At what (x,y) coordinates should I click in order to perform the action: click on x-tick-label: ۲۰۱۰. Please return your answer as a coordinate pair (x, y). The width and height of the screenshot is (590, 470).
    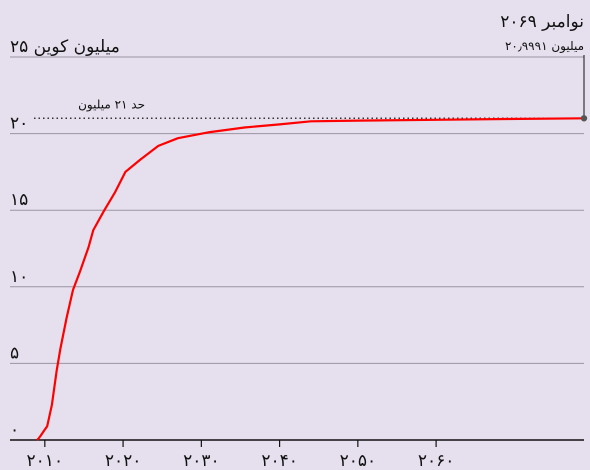
    Looking at the image, I should click on (45, 460).